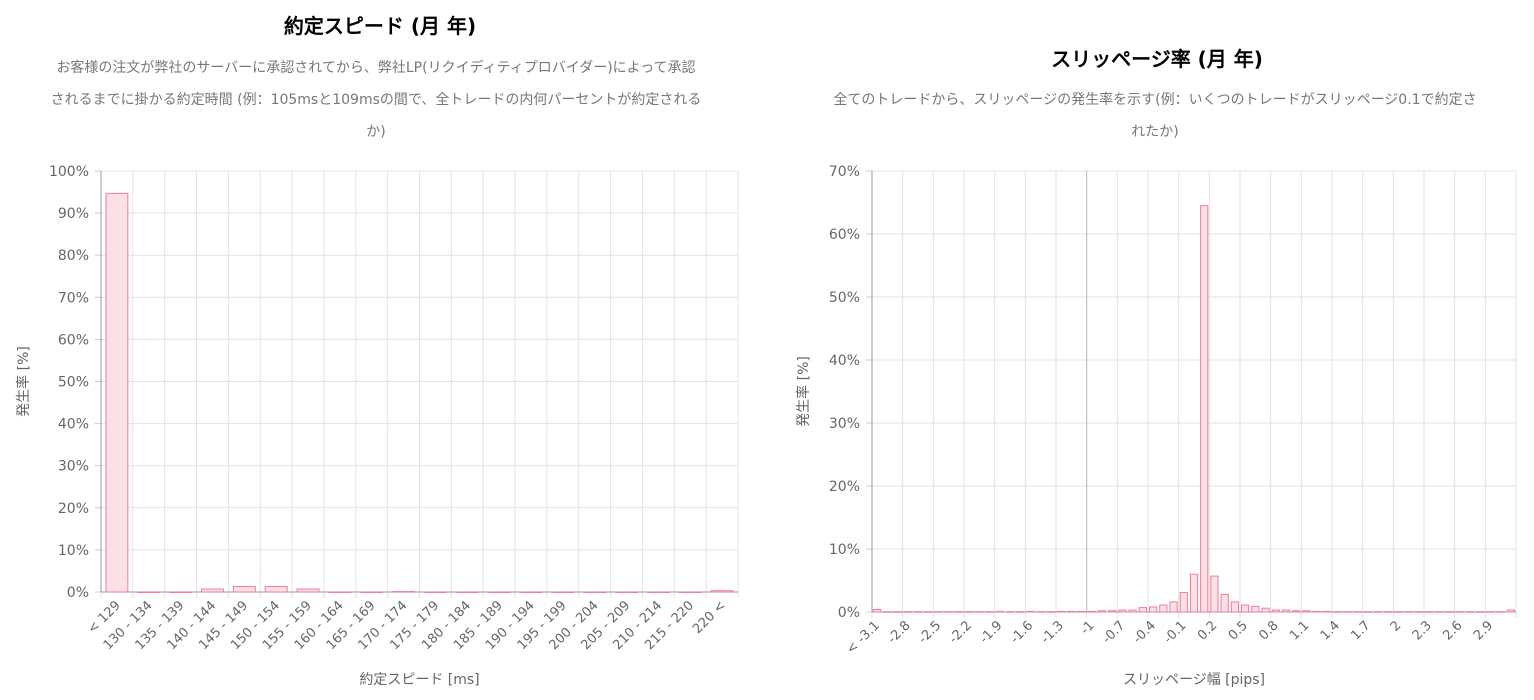 Image resolution: width=1534 pixels, height=700 pixels. What do you see at coordinates (1422, 630) in the screenshot?
I see `x-tick-label: 2.3` at bounding box center [1422, 630].